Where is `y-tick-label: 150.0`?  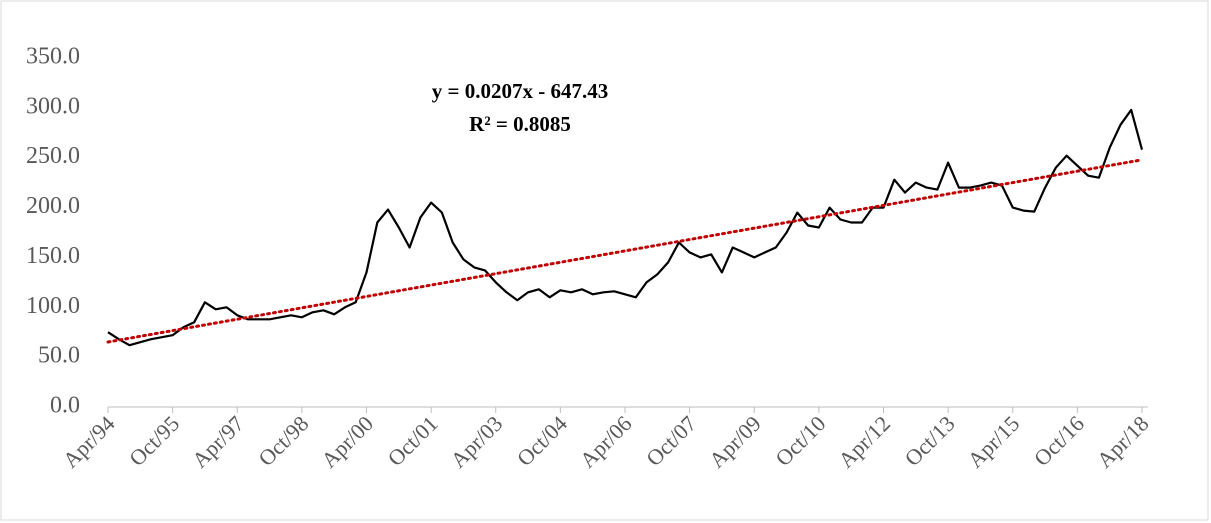 y-tick-label: 150.0 is located at coordinates (53, 256).